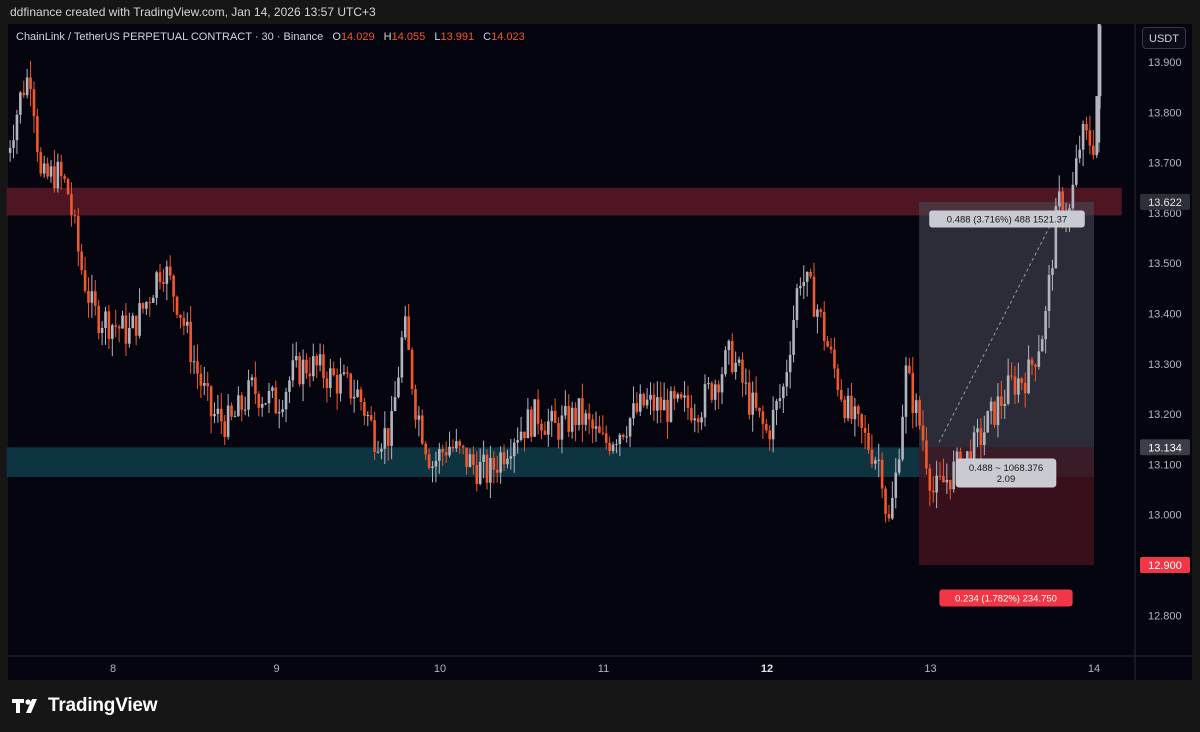 This screenshot has width=1200, height=732. Describe the element at coordinates (1165, 214) in the screenshot. I see `price-tick-label: 13.600` at that location.